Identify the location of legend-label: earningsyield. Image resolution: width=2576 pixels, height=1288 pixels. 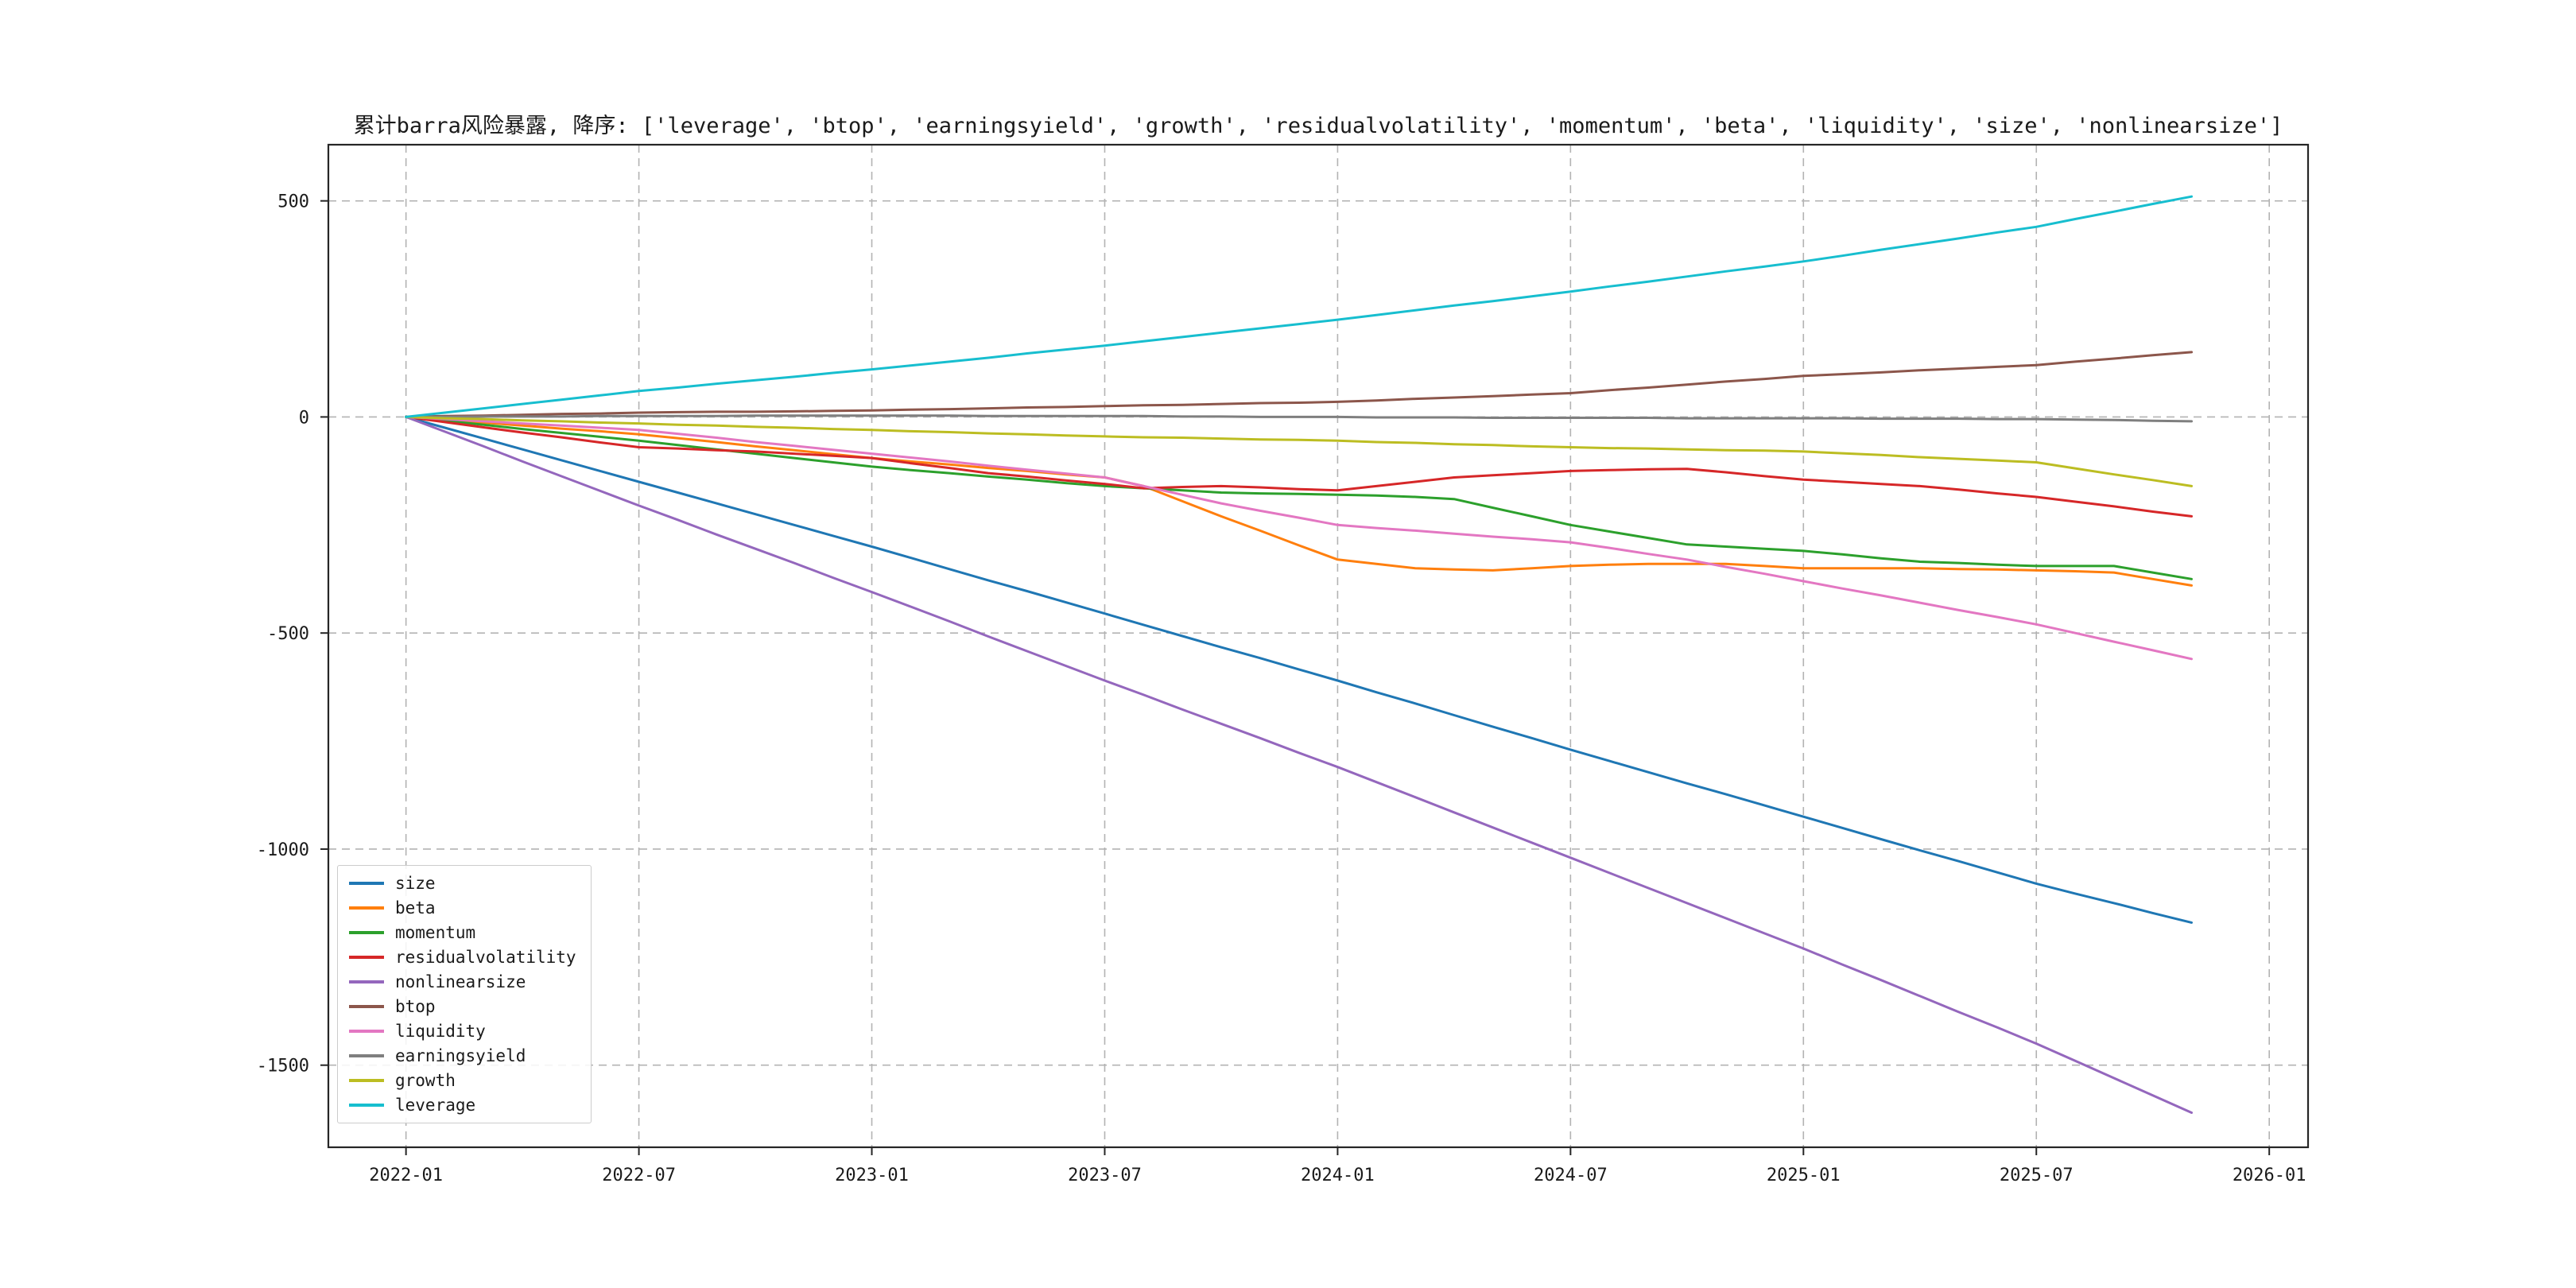
(461, 1055).